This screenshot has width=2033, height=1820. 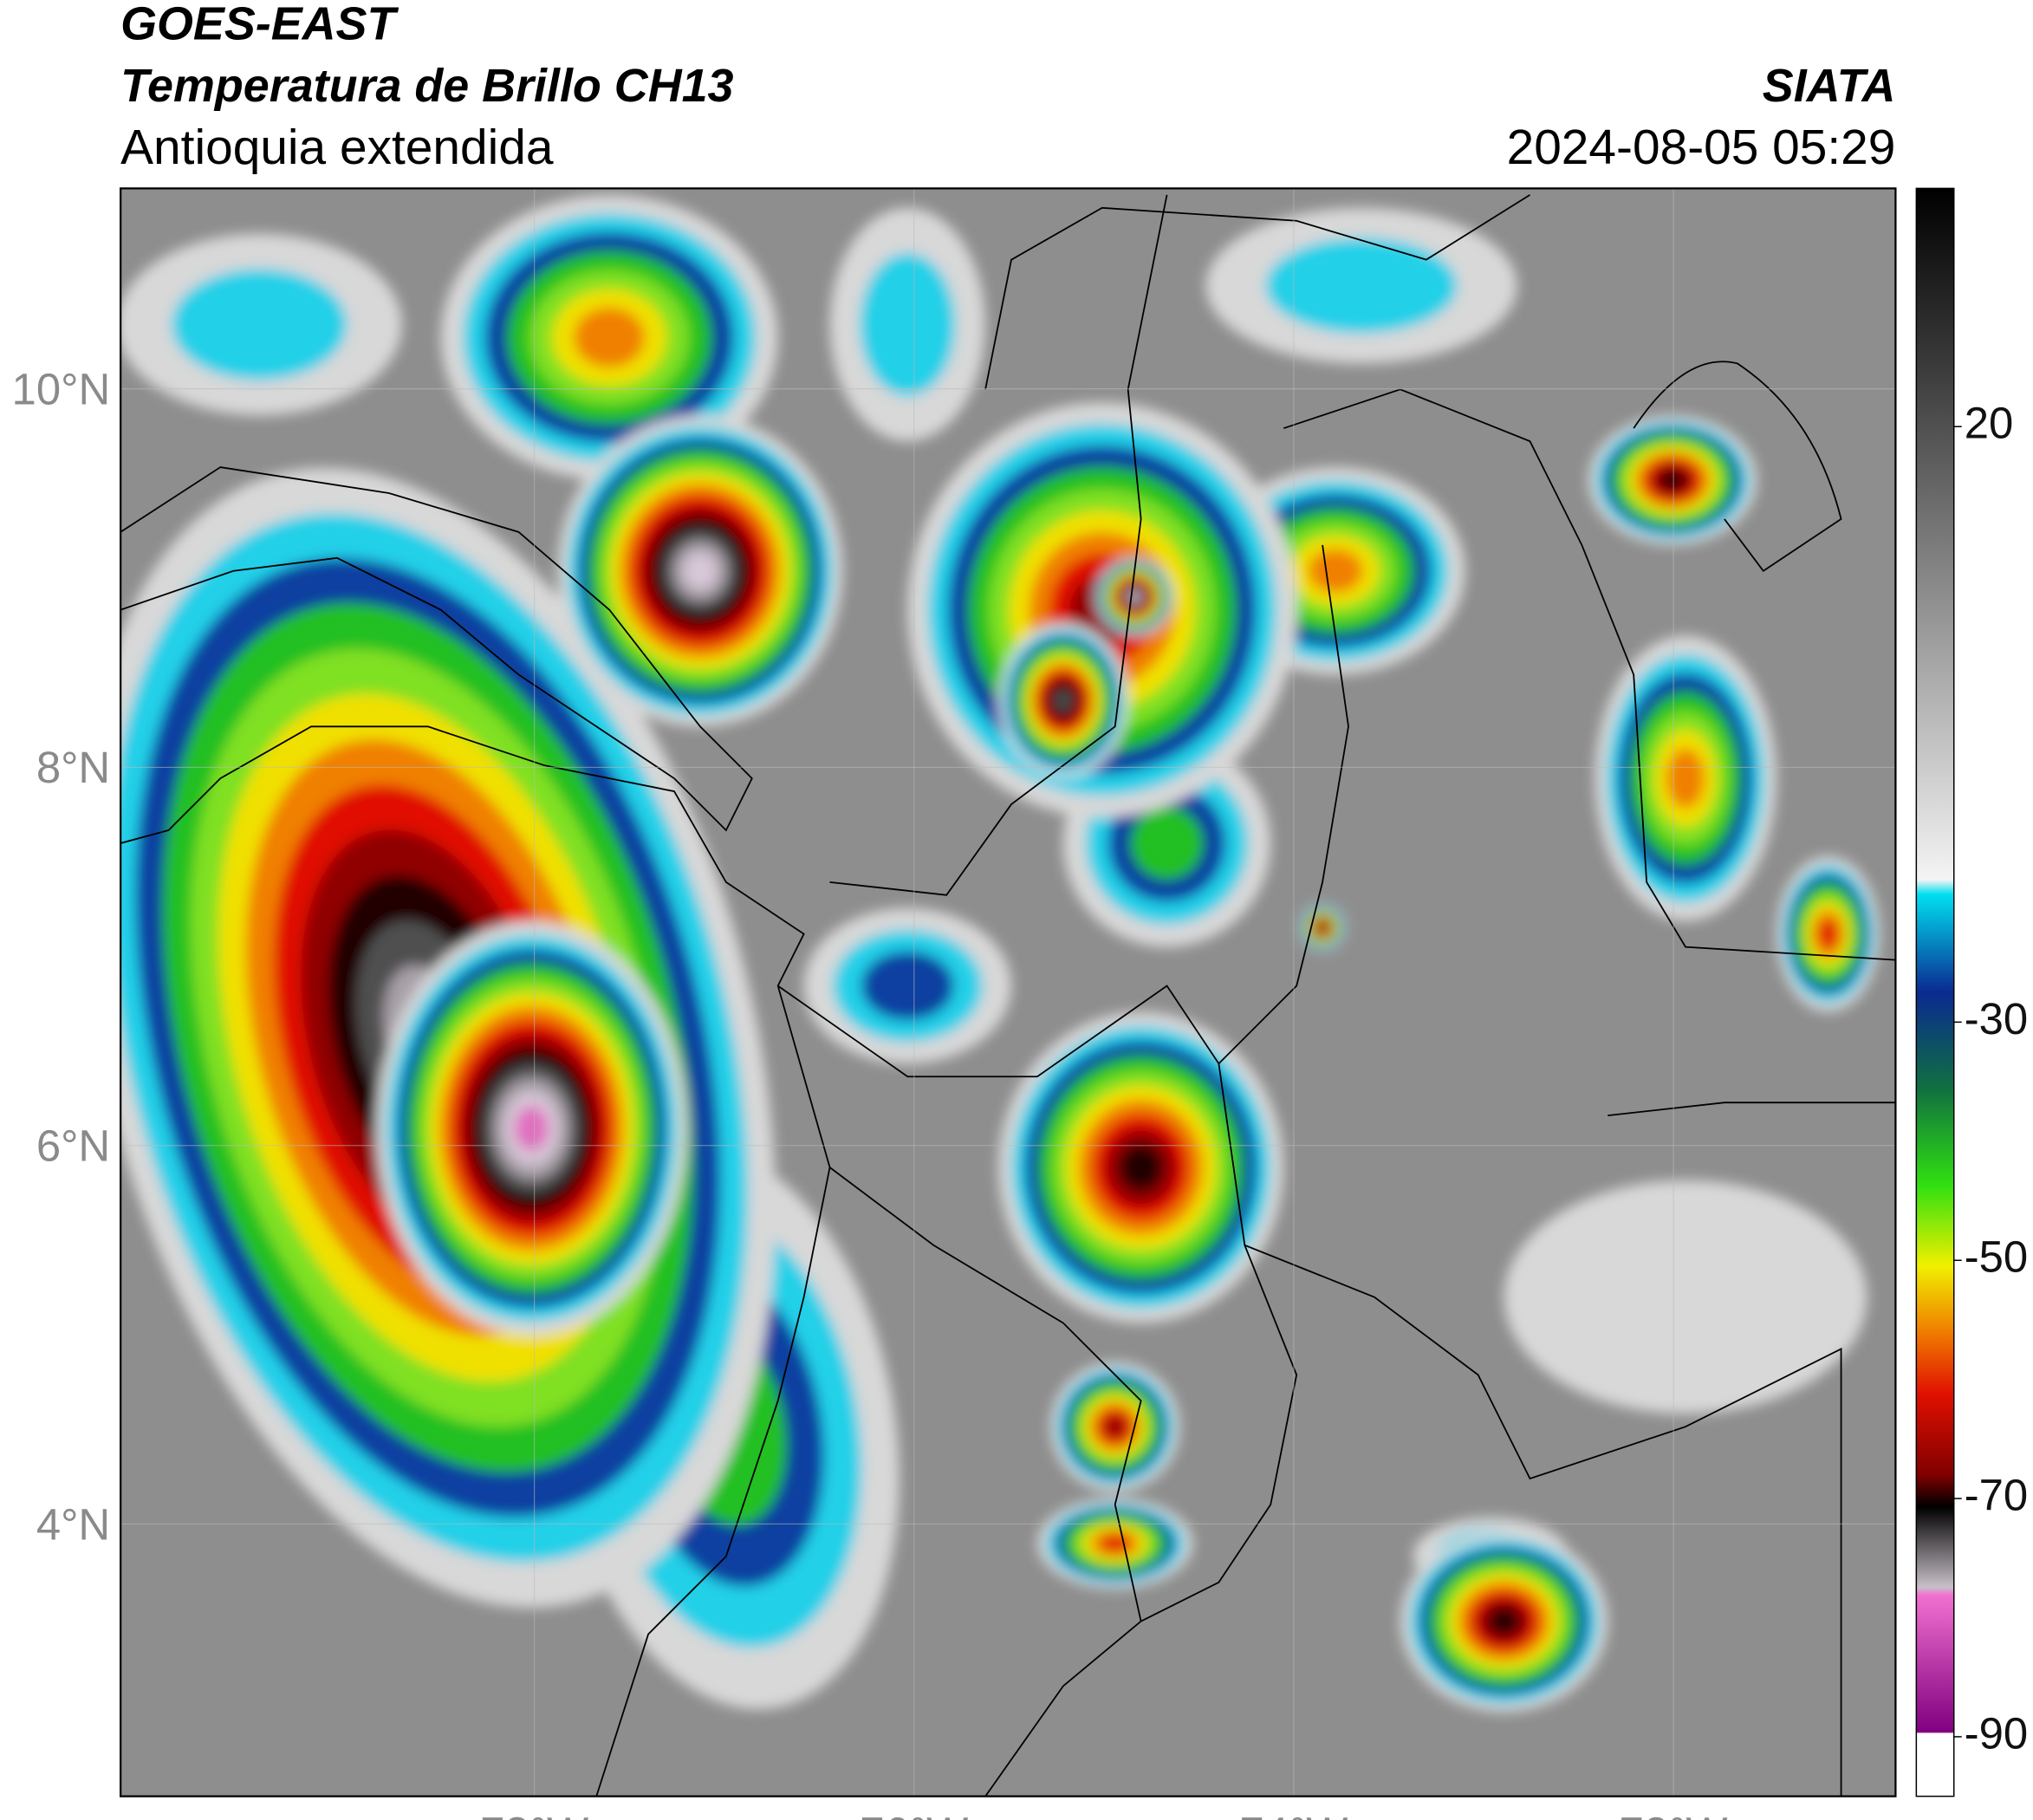 What do you see at coordinates (1830, 86) in the screenshot?
I see `source: SIATA` at bounding box center [1830, 86].